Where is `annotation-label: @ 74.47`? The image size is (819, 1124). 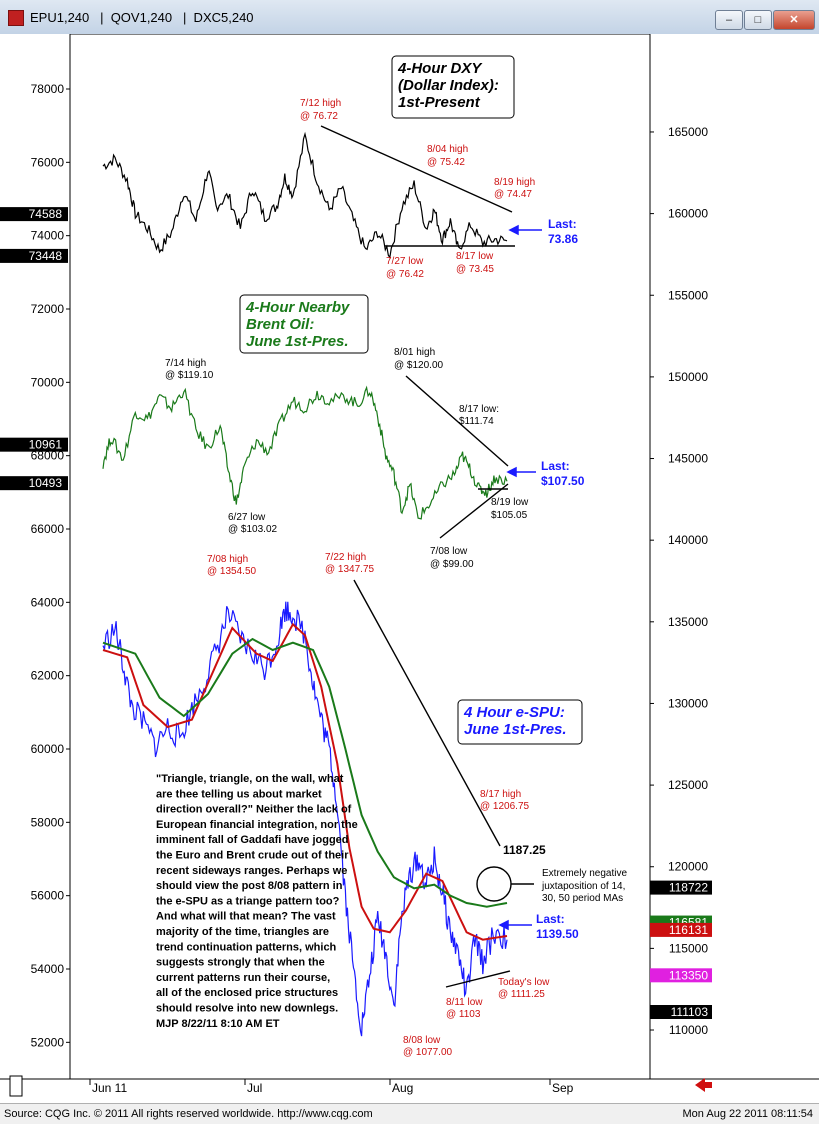 annotation-label: @ 74.47 is located at coordinates (513, 194).